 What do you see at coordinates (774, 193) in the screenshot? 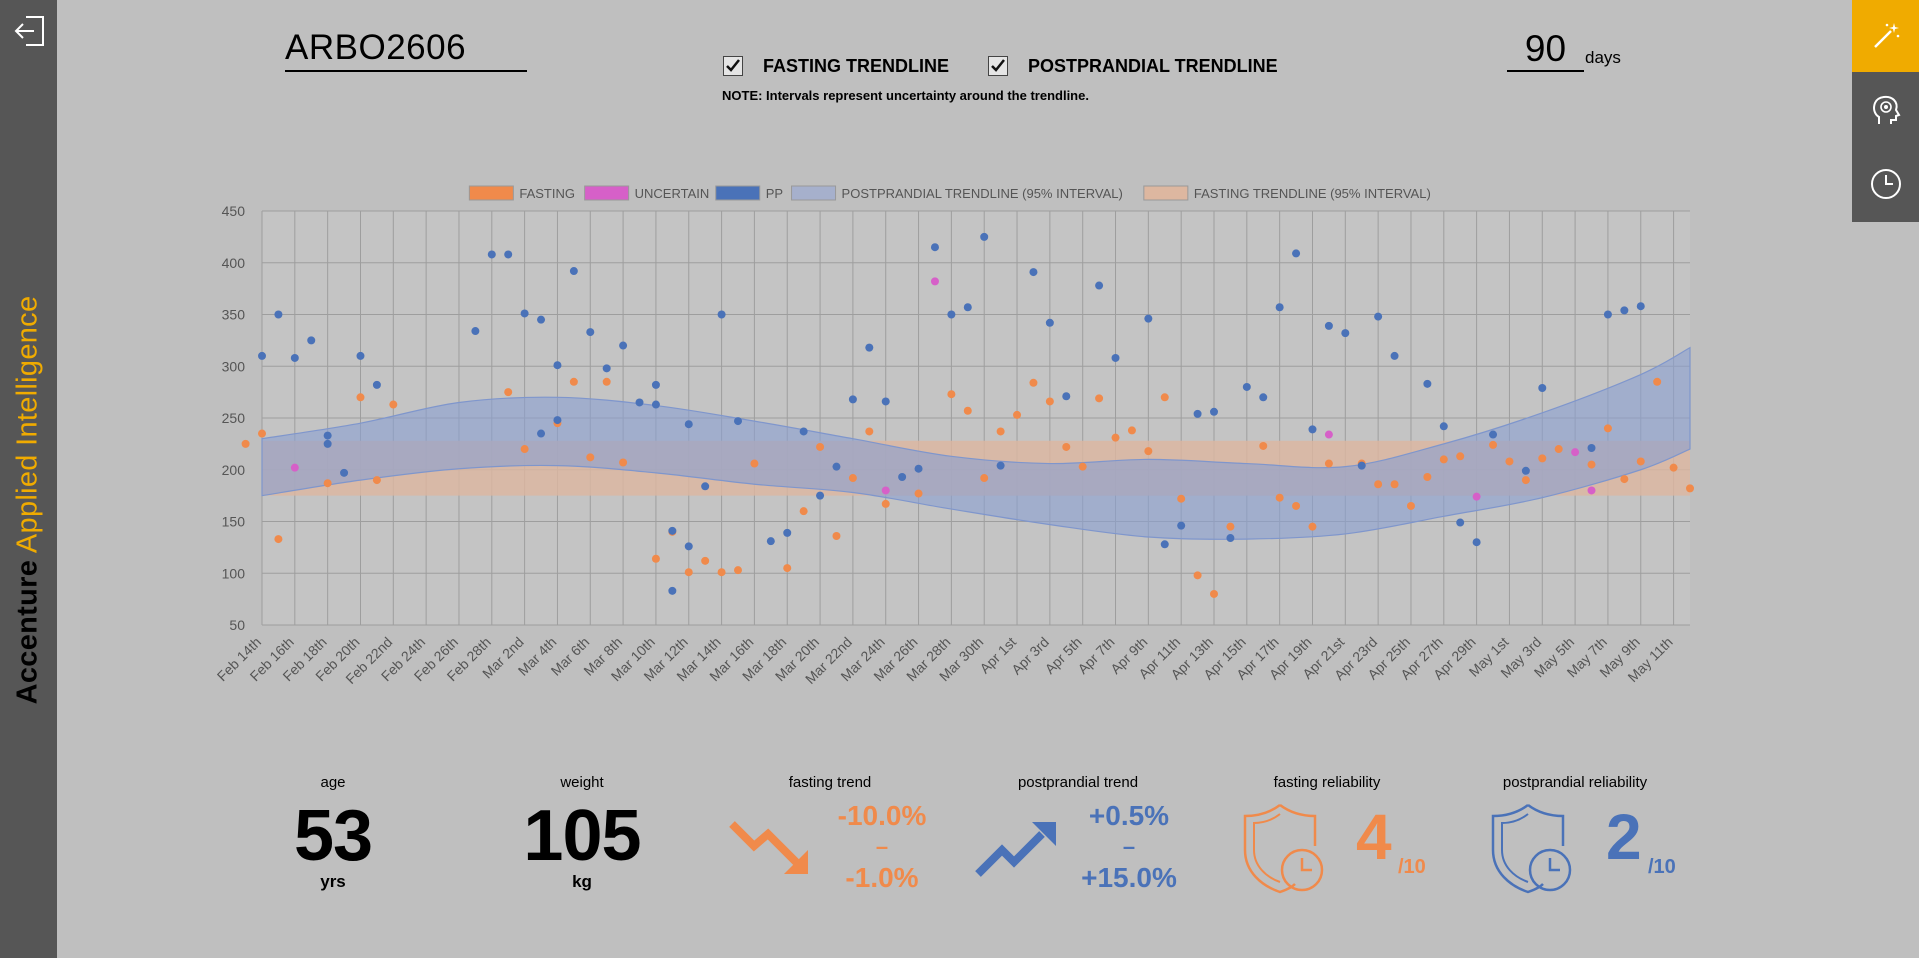
I see `legend-label: PP` at bounding box center [774, 193].